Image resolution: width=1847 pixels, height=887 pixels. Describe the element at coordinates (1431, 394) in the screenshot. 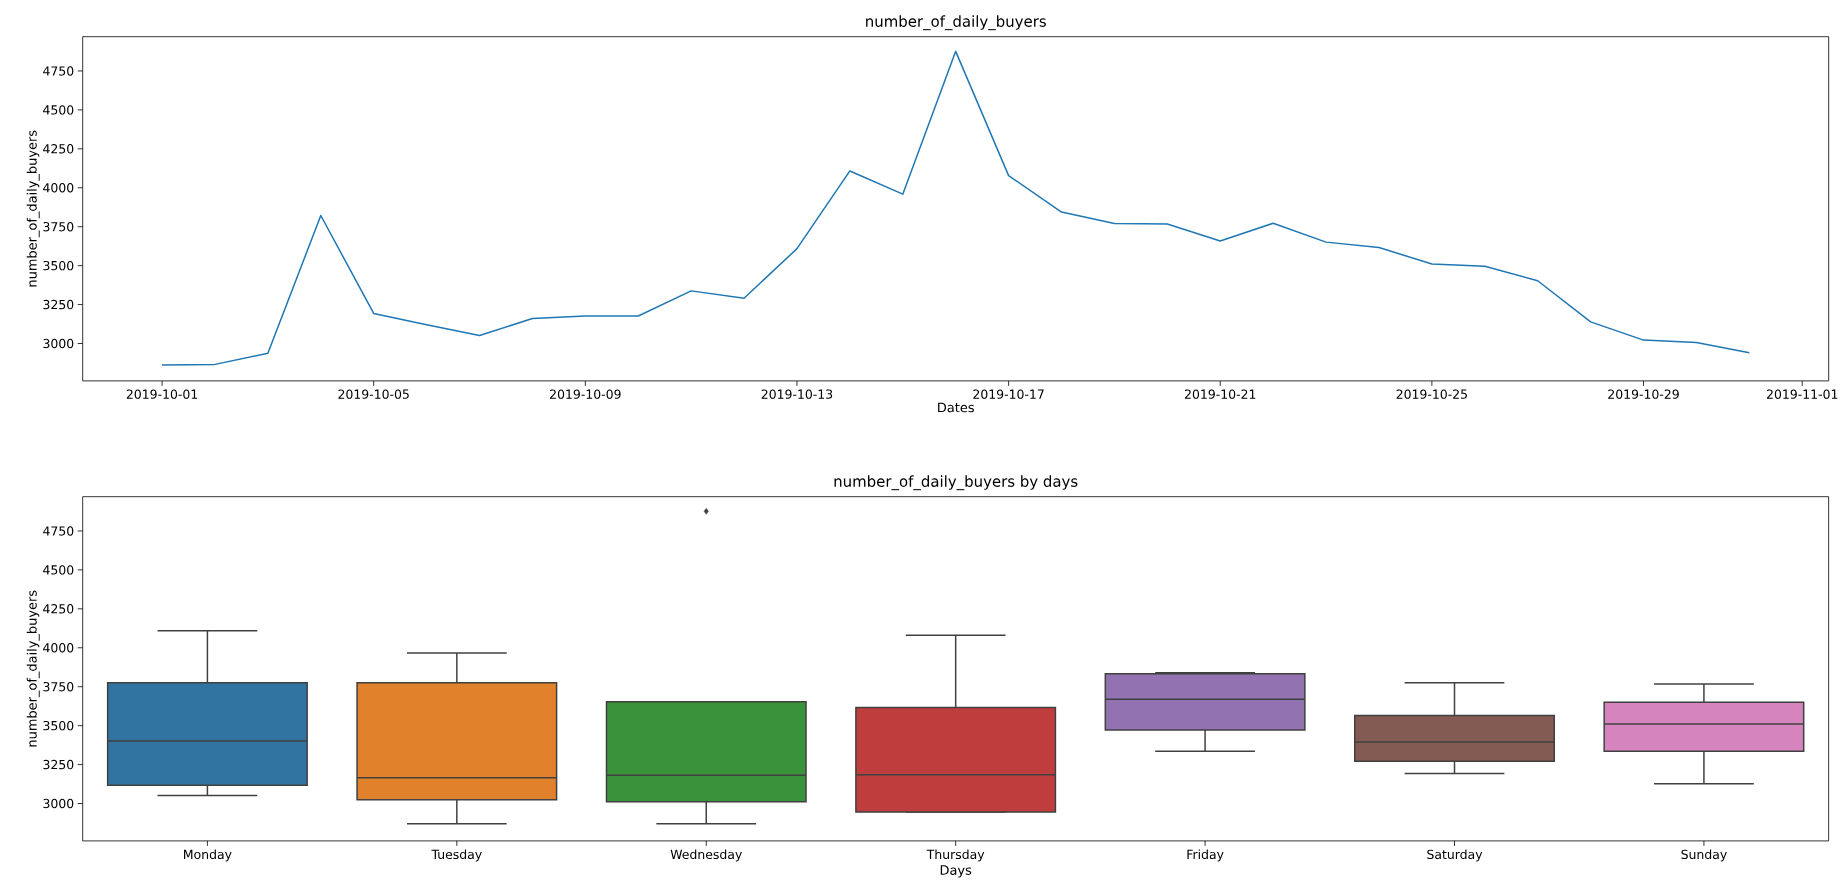

I see `x-tick-label: 2019-10-25` at that location.